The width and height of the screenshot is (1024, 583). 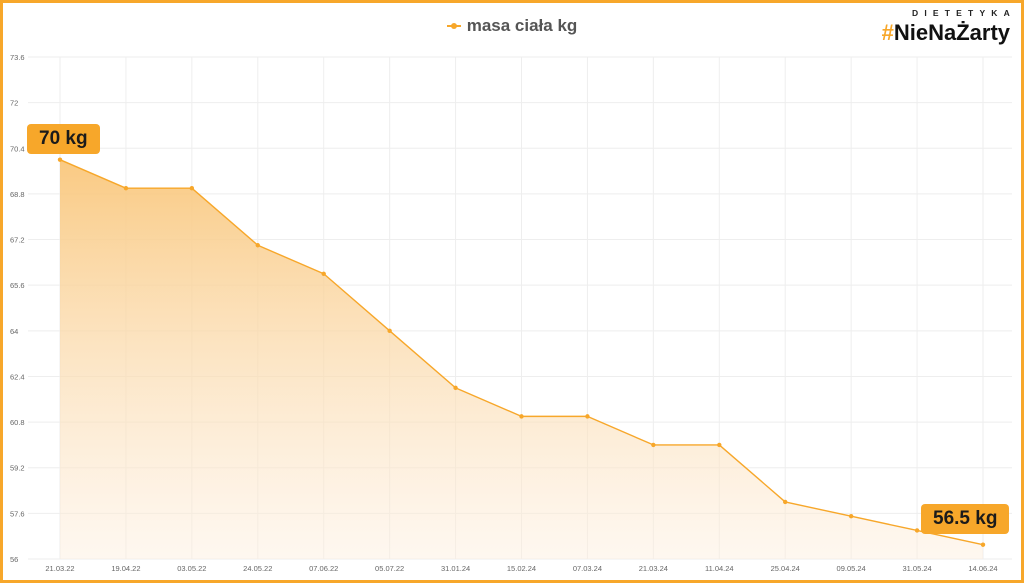 I want to click on legend-series-marker, so click(x=453, y=26).